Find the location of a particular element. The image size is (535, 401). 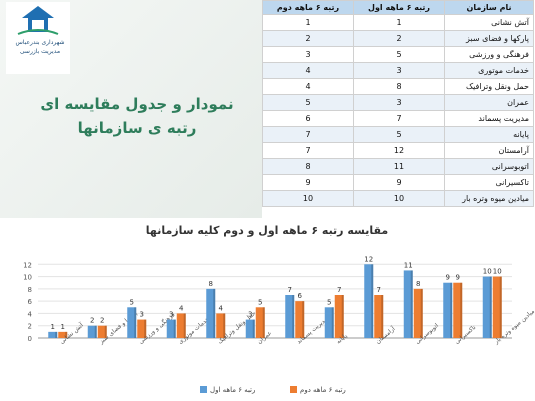

cell-first: 11 is located at coordinates (399, 166).